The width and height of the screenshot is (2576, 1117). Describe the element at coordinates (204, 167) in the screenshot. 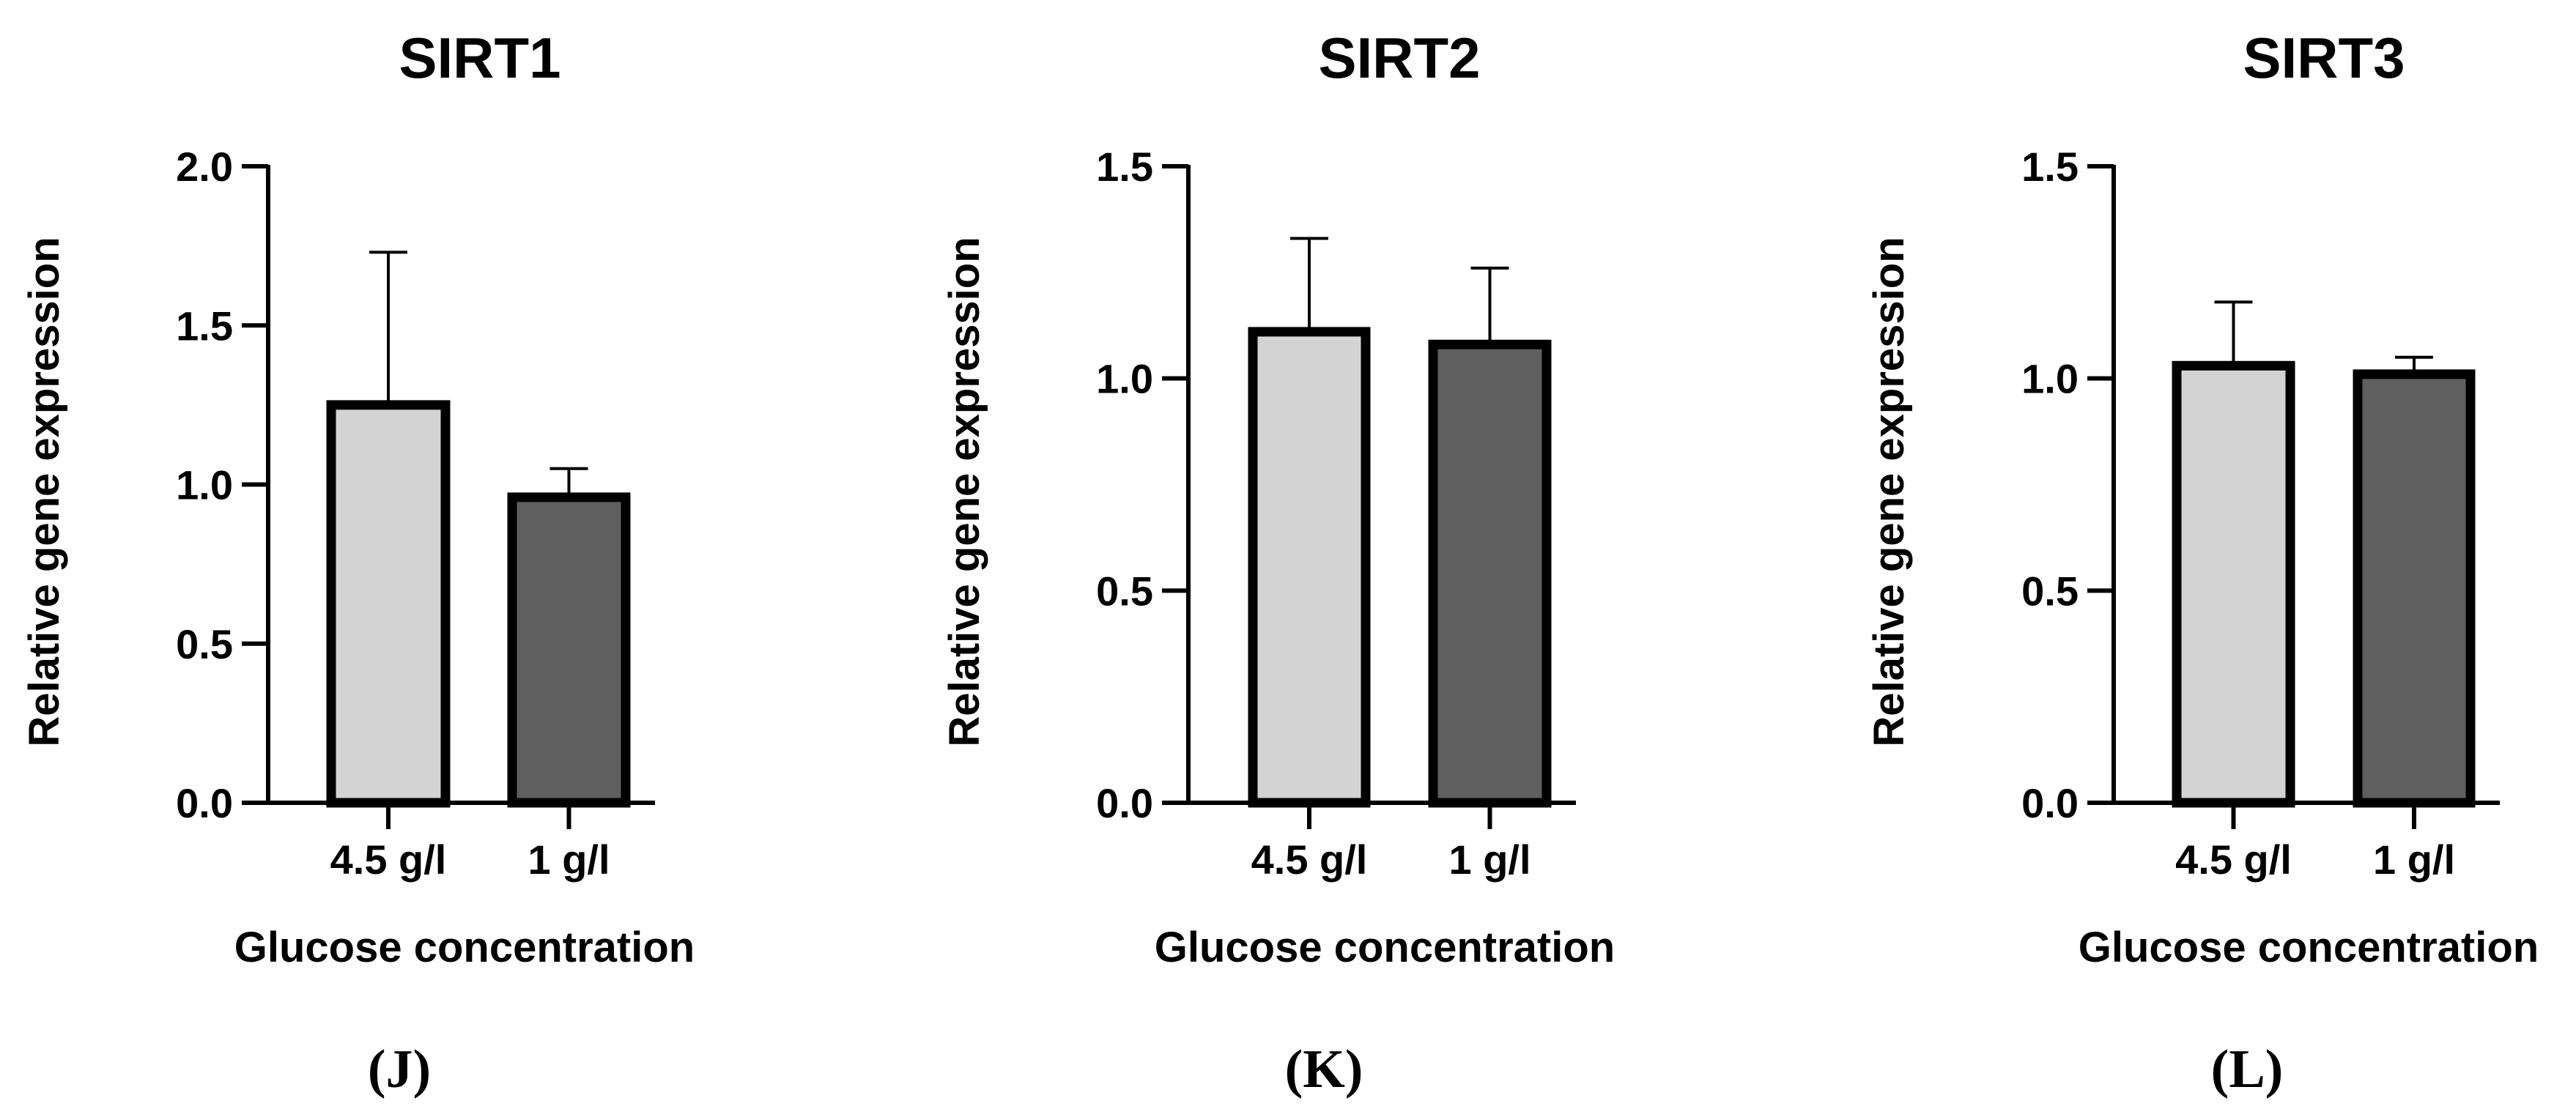

I see `y-tick-label: 2.0` at that location.